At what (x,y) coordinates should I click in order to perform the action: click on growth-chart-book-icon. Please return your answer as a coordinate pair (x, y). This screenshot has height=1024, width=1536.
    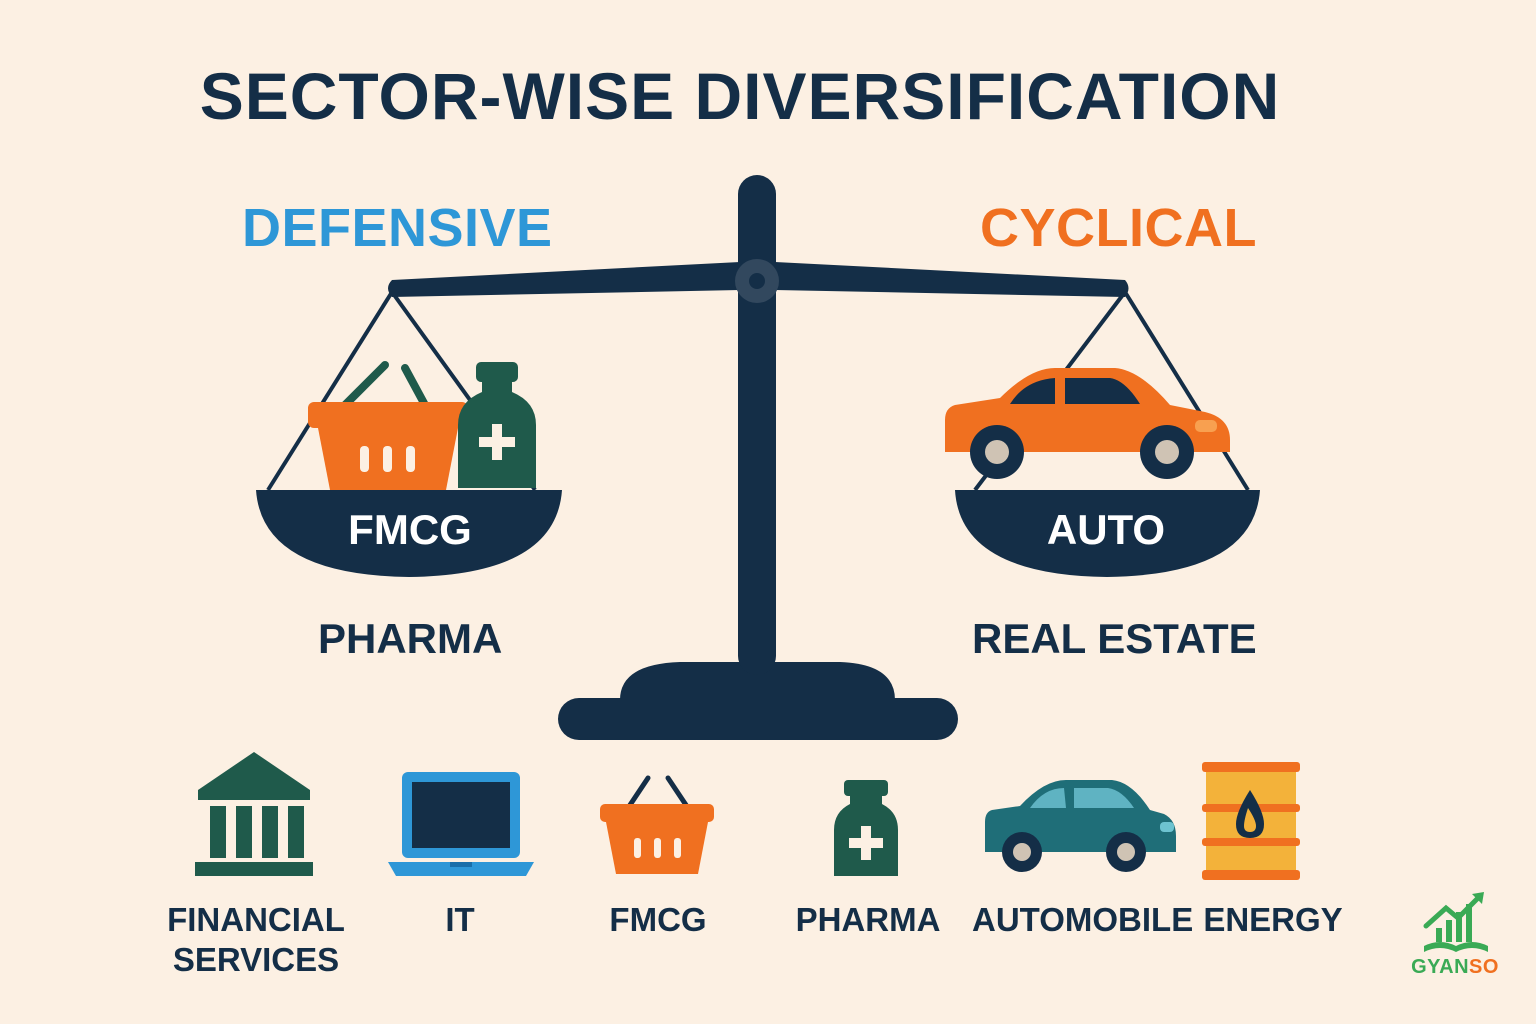
    Looking at the image, I should click on (1455, 922).